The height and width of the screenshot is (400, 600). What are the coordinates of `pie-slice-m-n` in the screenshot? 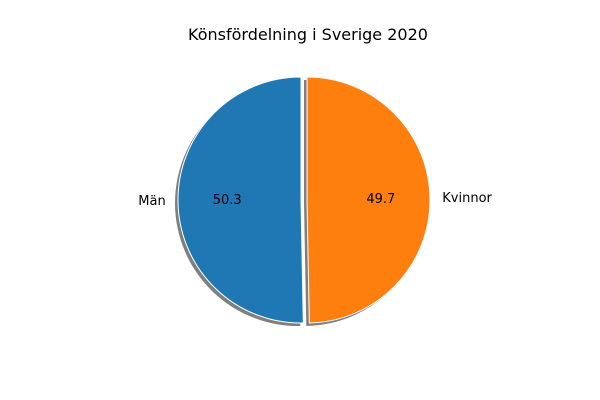 It's located at (240, 200).